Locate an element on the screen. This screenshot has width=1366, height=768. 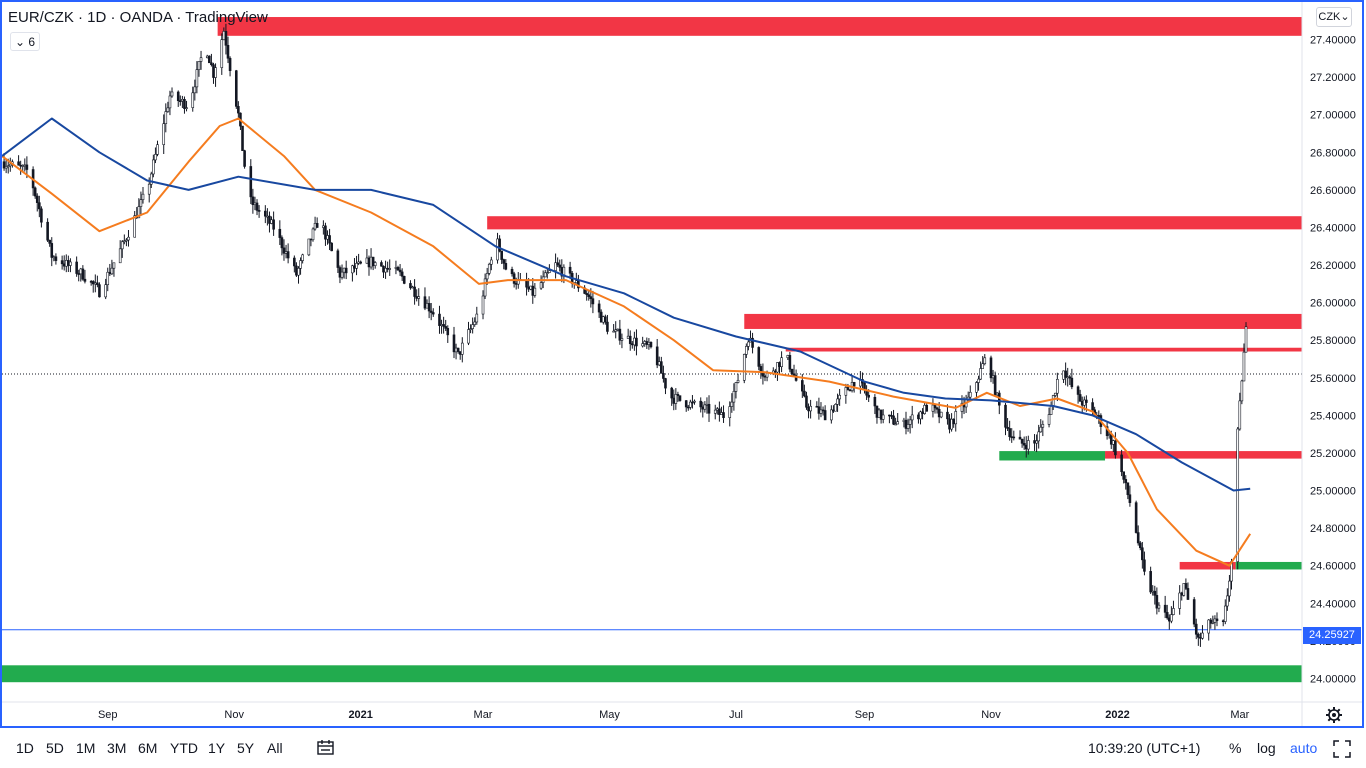
range-1d: 1D is located at coordinates (25, 748).